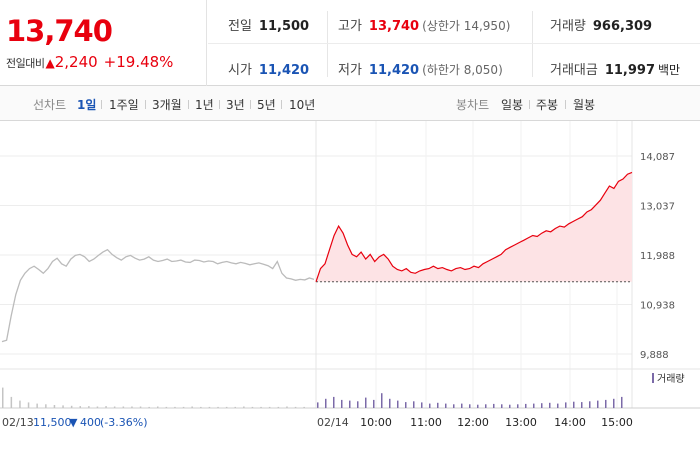 The height and width of the screenshot is (450, 700). I want to click on today-price-area, so click(474, 227).